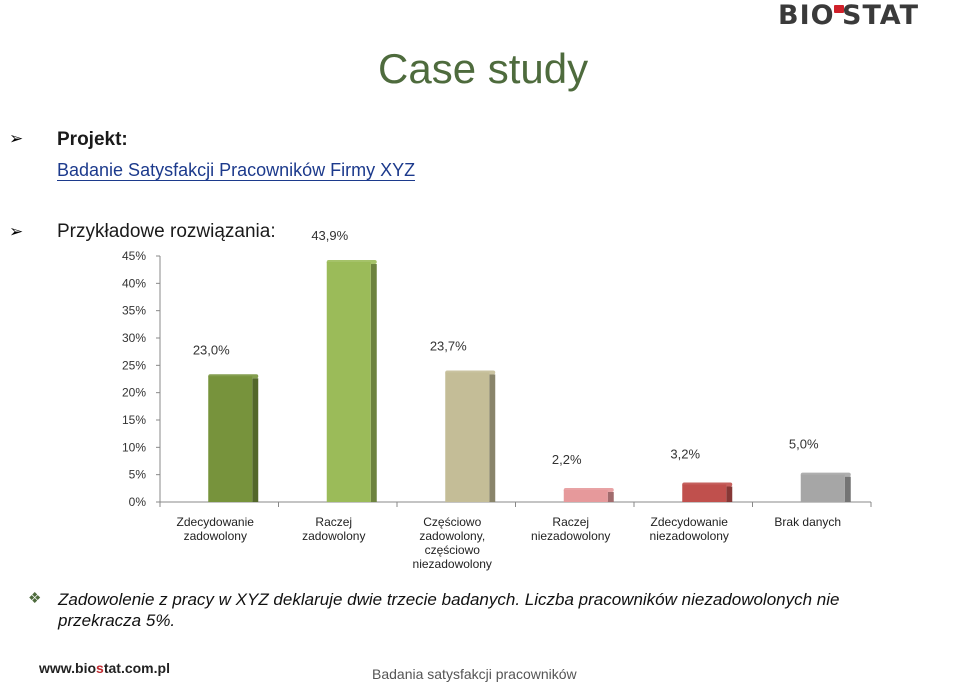 This screenshot has width=959, height=686. Describe the element at coordinates (453, 550) in the screenshot. I see `category-label: częściowo` at that location.